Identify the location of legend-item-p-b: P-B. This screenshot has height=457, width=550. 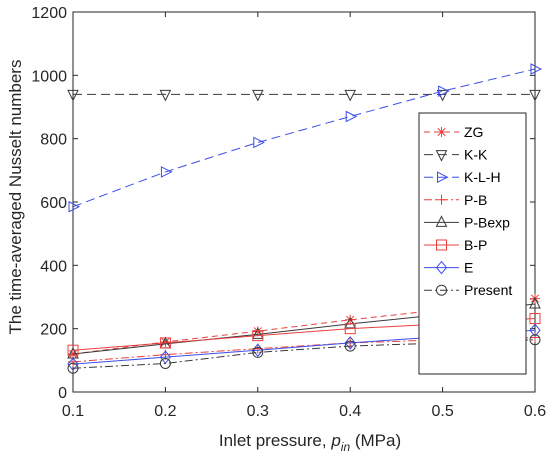
(455, 200).